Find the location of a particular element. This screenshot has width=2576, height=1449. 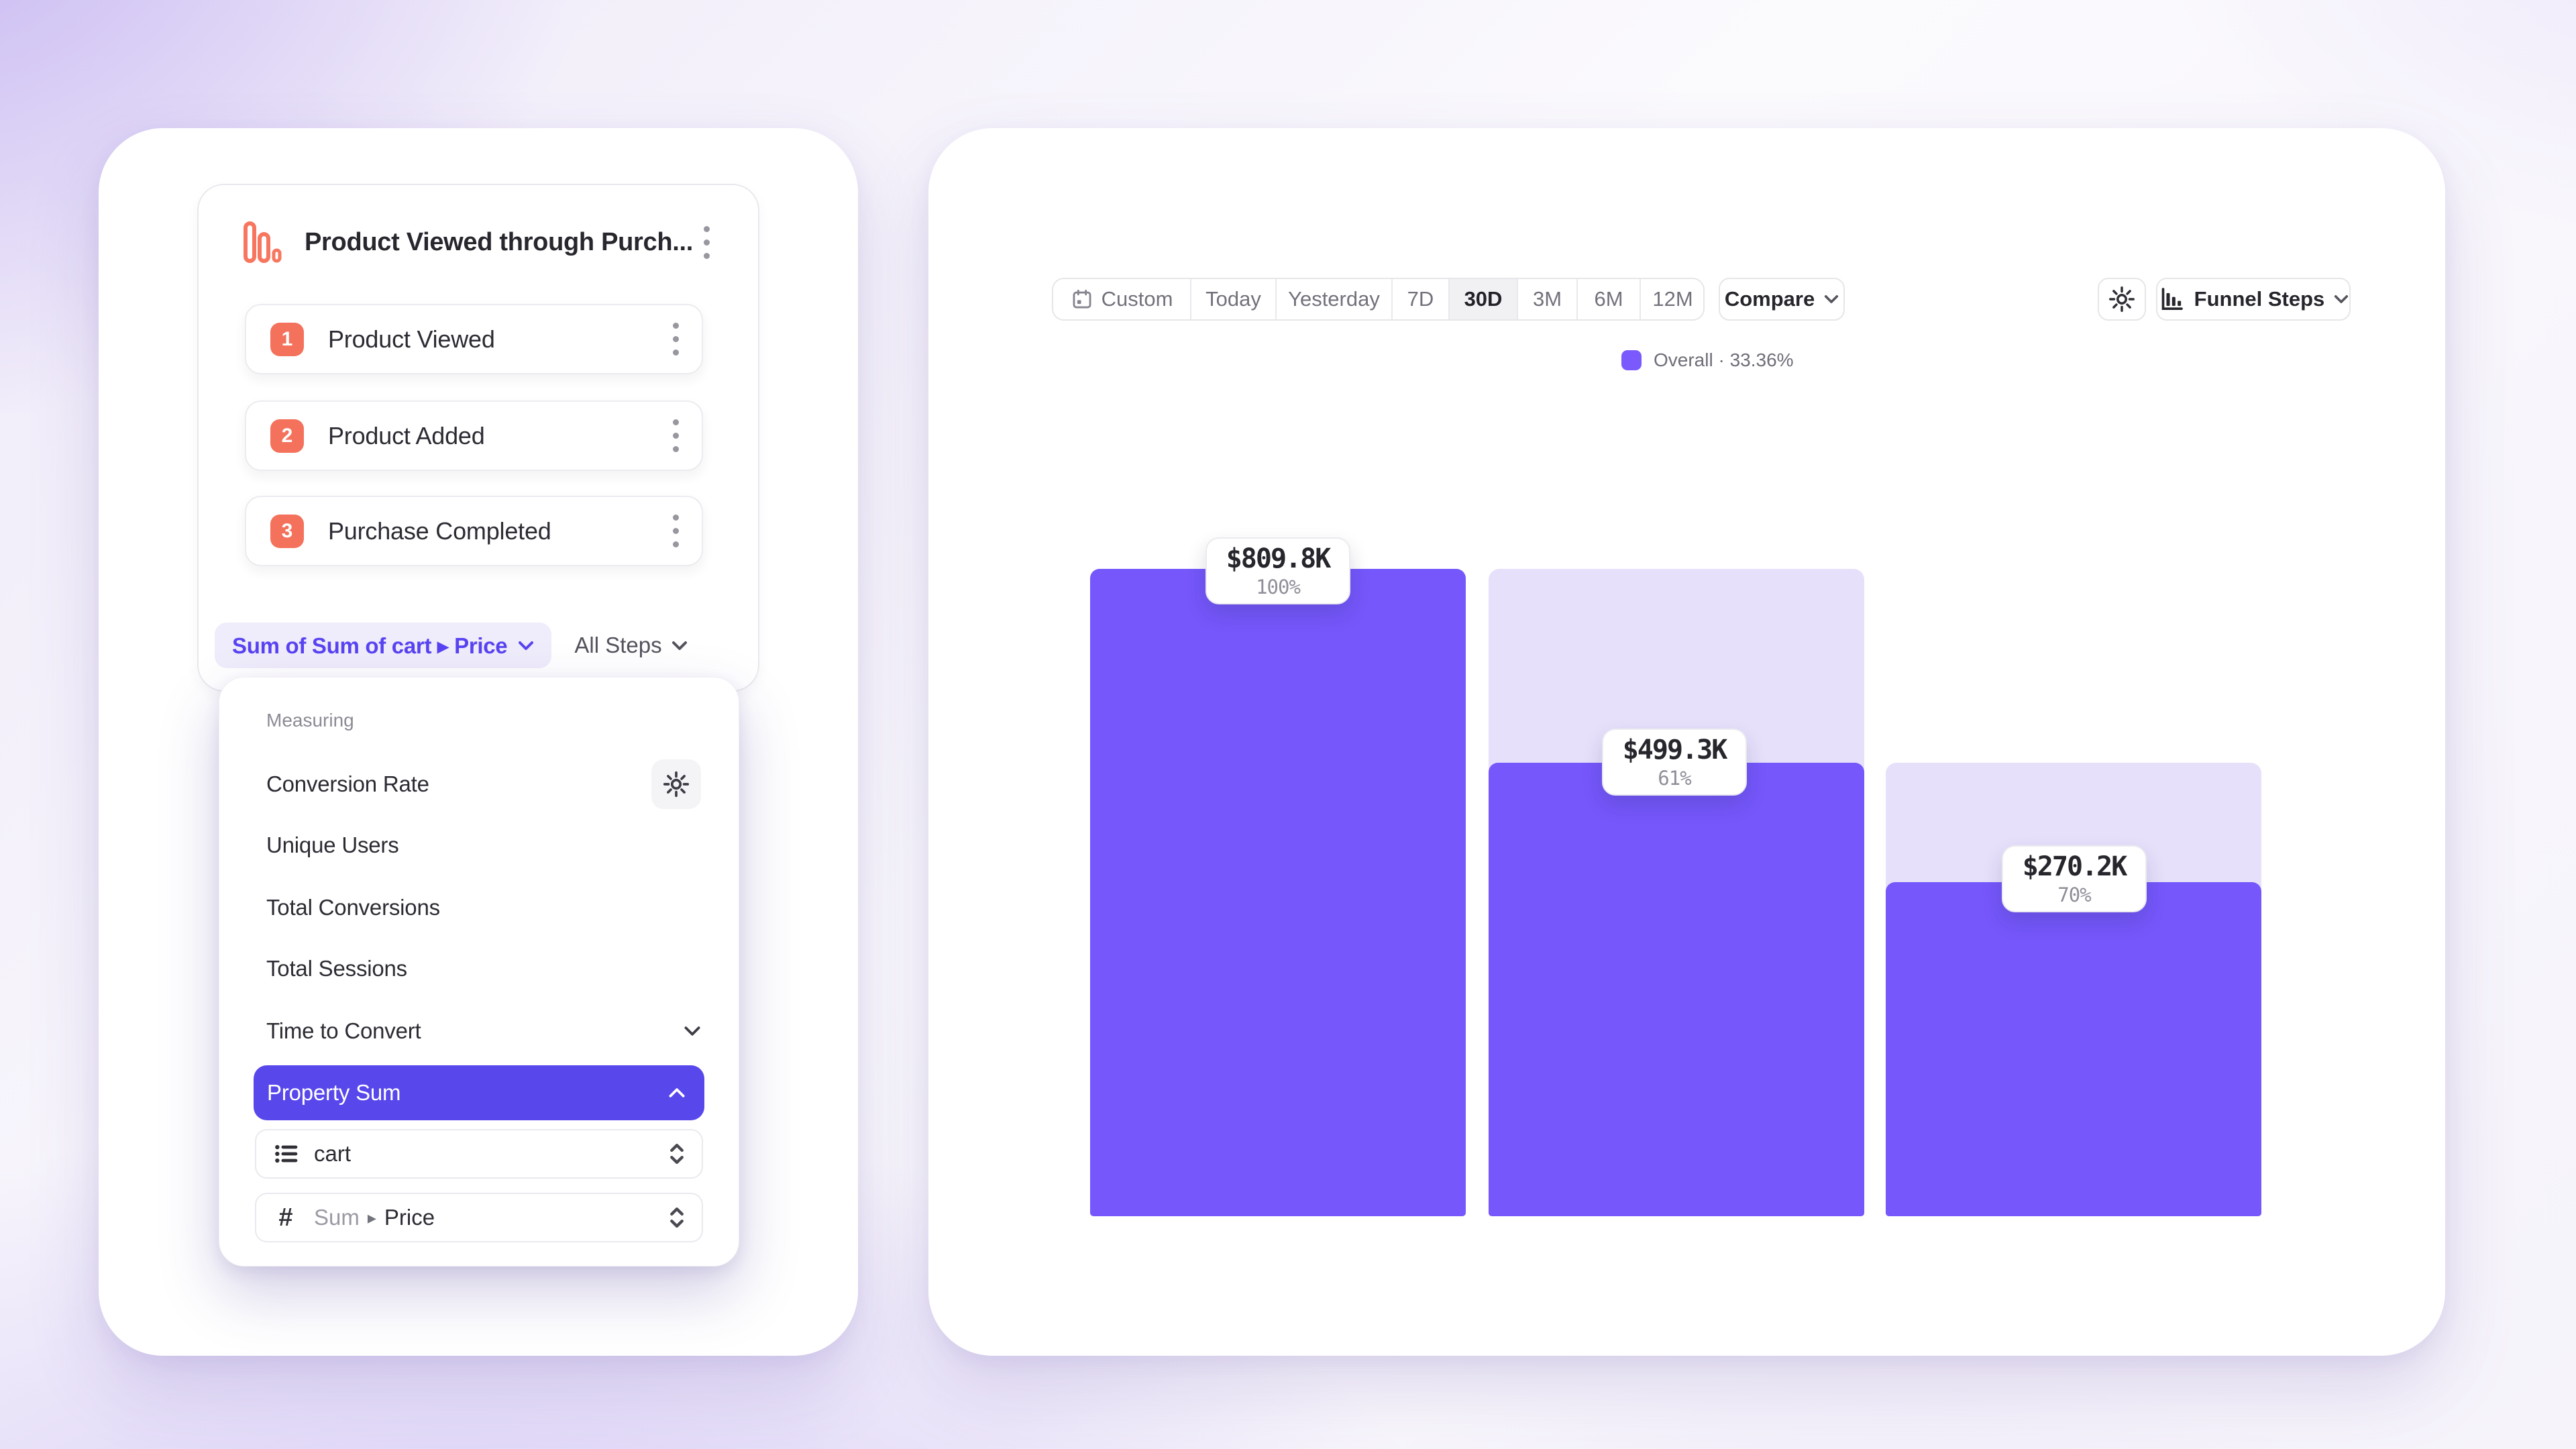

legend-overall: Overall · 33.36% is located at coordinates (1707, 360).